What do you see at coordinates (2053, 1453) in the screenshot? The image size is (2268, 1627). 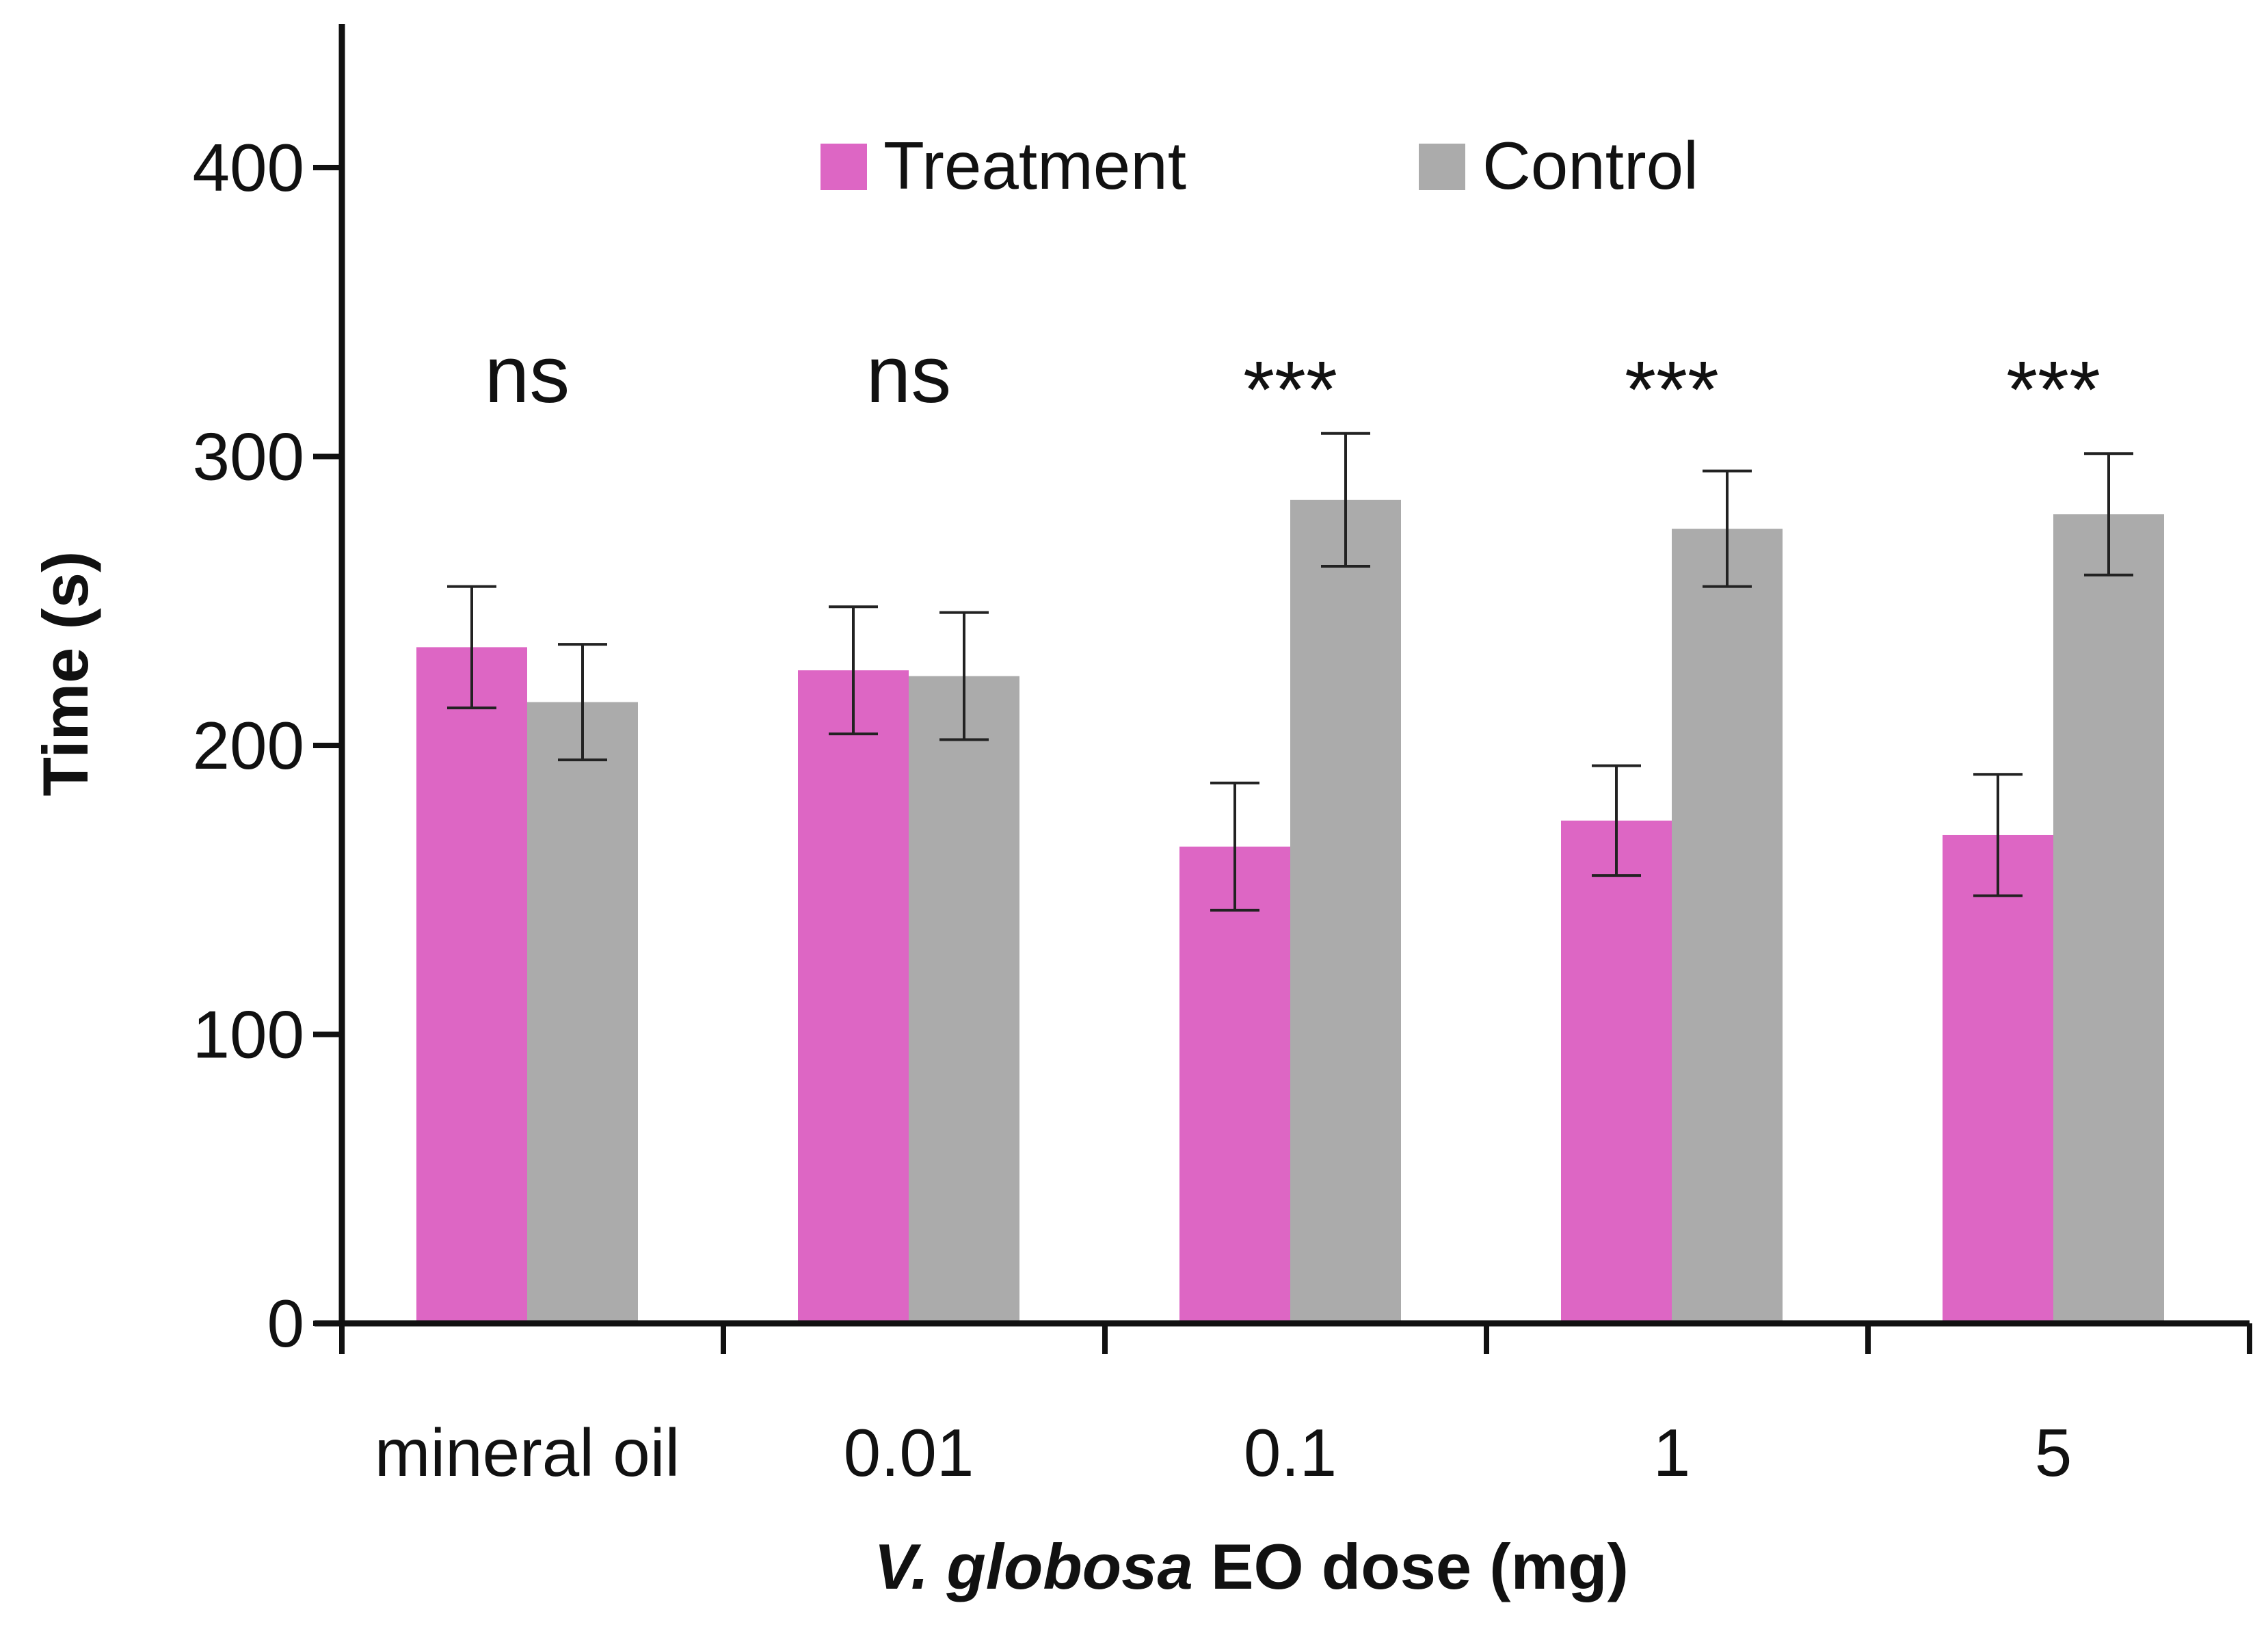 I see `x-tick-label: 5` at bounding box center [2053, 1453].